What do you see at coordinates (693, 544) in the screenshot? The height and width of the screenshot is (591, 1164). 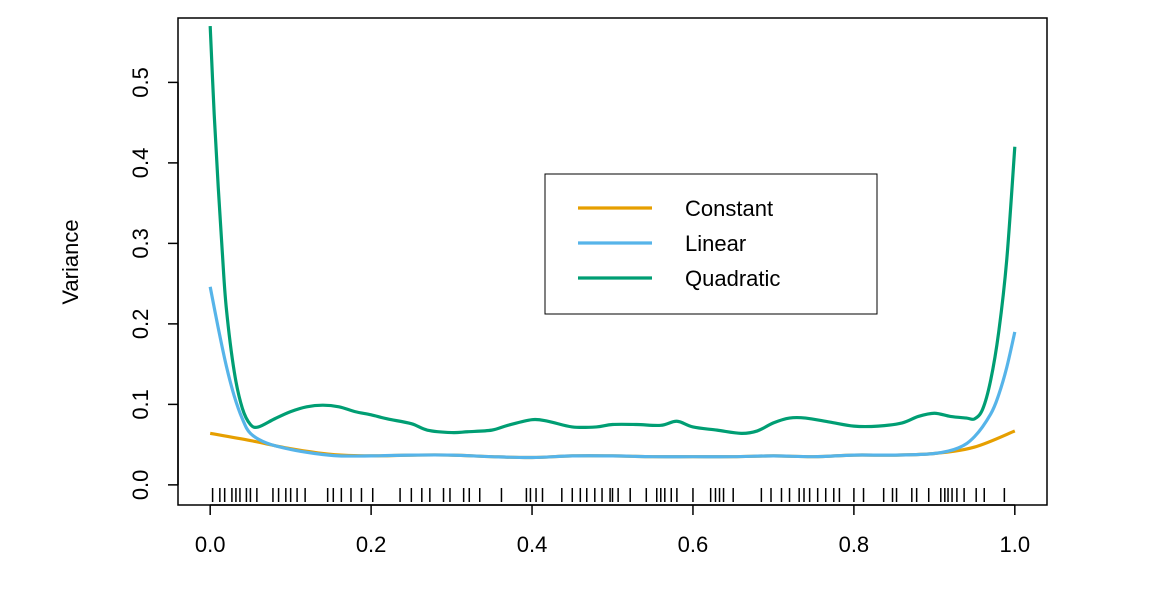 I see `x-tick-label: 0.6` at bounding box center [693, 544].